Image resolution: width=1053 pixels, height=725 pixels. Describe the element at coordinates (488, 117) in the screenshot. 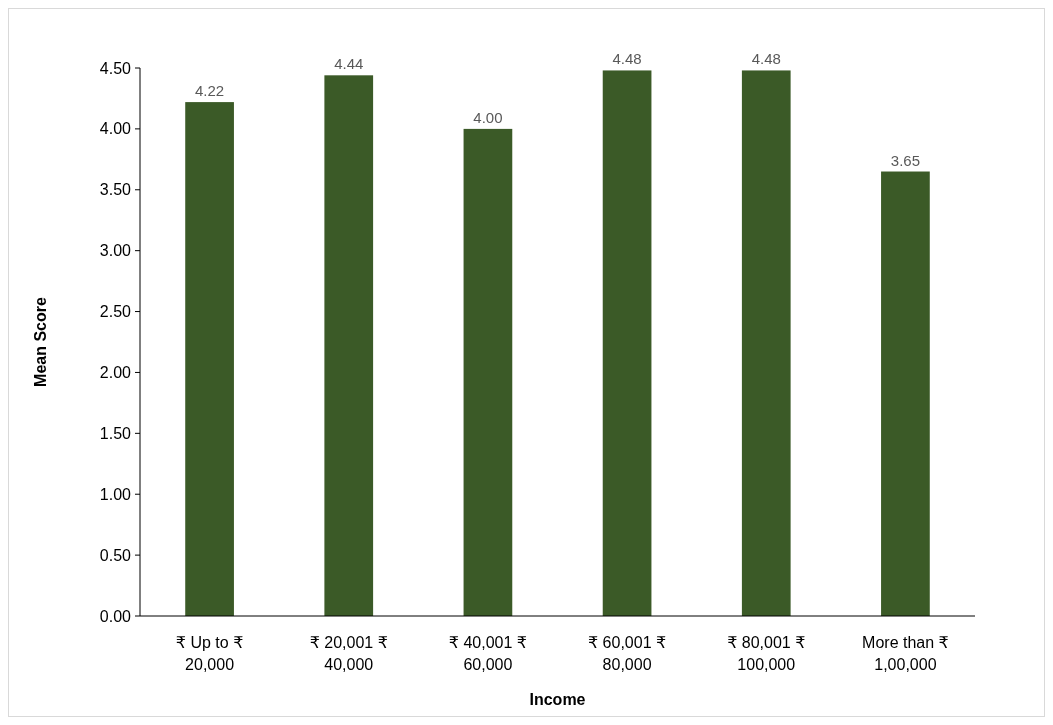

I see `data-label: 4.00` at that location.